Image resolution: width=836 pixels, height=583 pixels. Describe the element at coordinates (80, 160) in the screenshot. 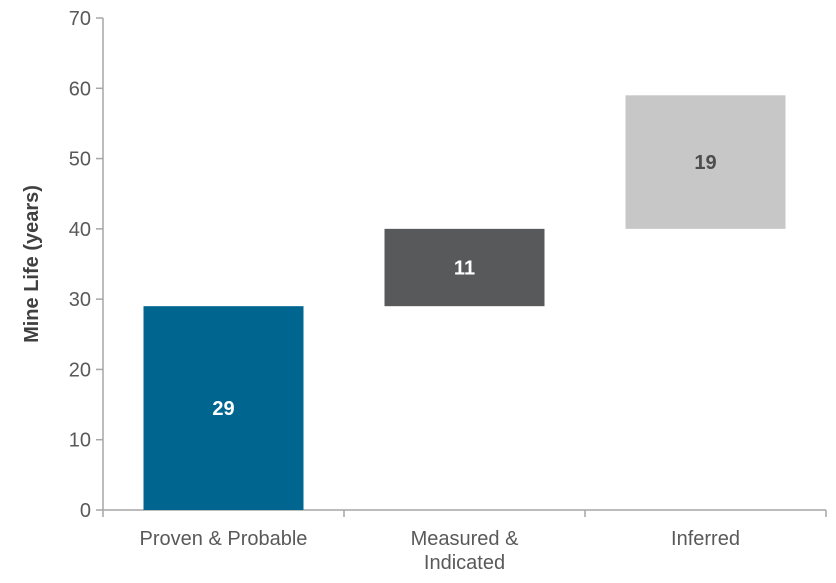

I see `y-tick-label: 50` at that location.